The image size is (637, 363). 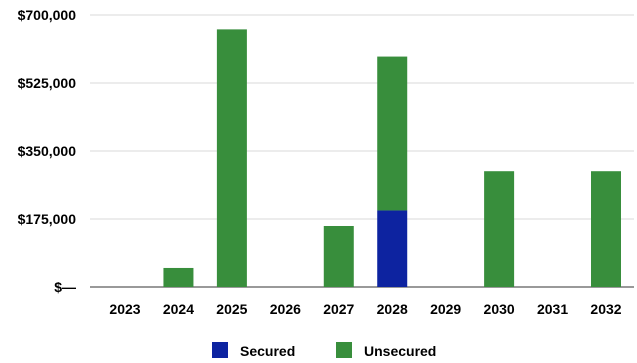 What do you see at coordinates (338, 256) in the screenshot?
I see `bar-unsecured-2027` at bounding box center [338, 256].